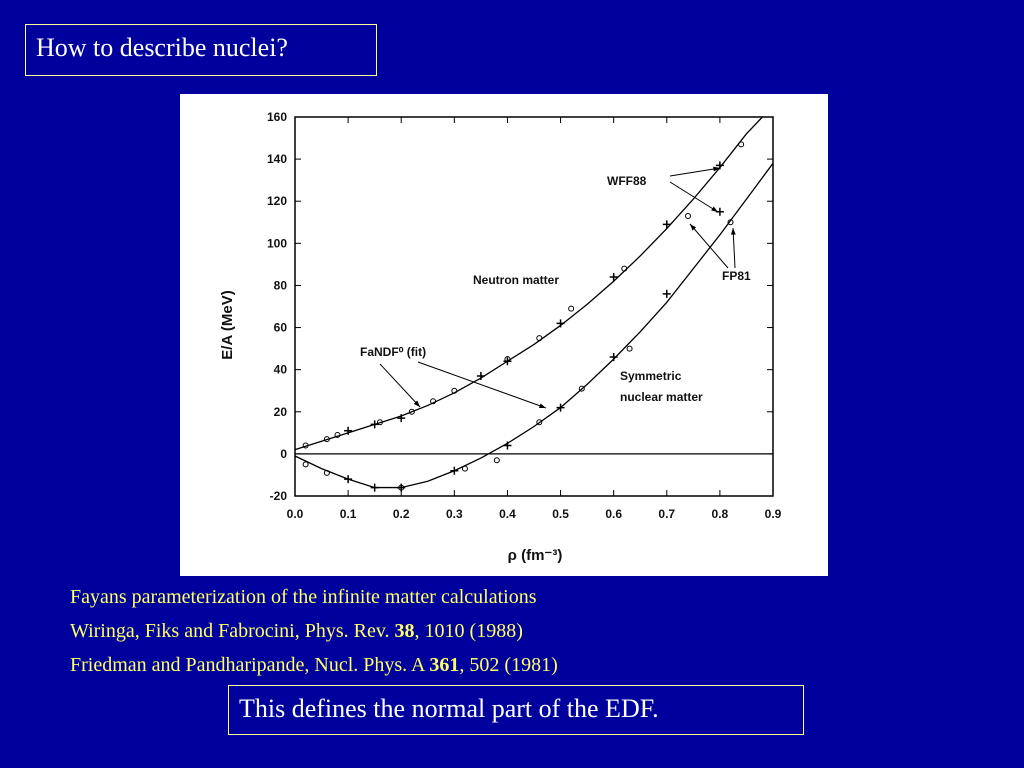 This screenshot has width=1024, height=768. What do you see at coordinates (508, 665) in the screenshot?
I see `reference-text: , 502 (1981)` at bounding box center [508, 665].